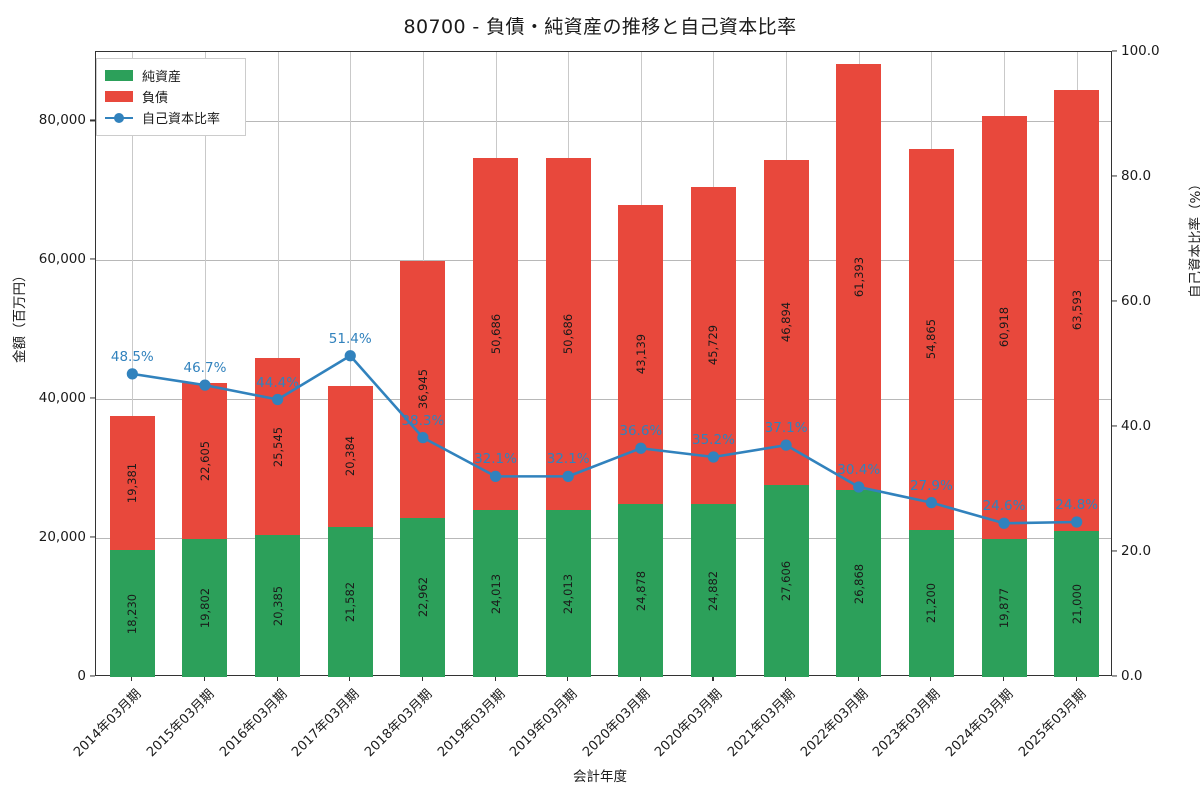 This screenshot has width=1200, height=811. What do you see at coordinates (1136, 301) in the screenshot?
I see `y-axis-tick-right: 60.0` at bounding box center [1136, 301].